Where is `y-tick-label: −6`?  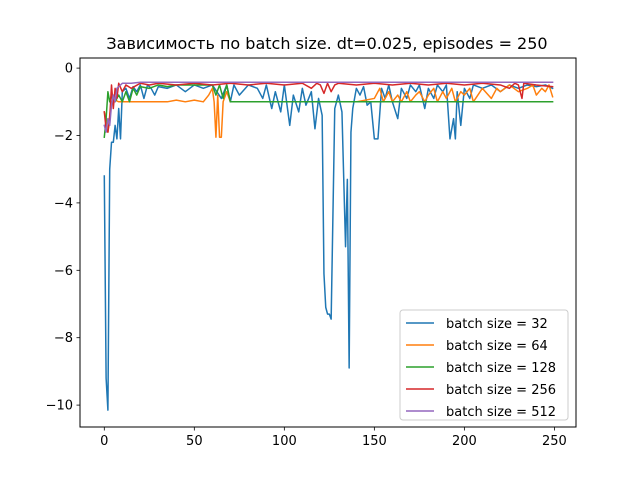 y-tick-label: −6 is located at coordinates (63, 271).